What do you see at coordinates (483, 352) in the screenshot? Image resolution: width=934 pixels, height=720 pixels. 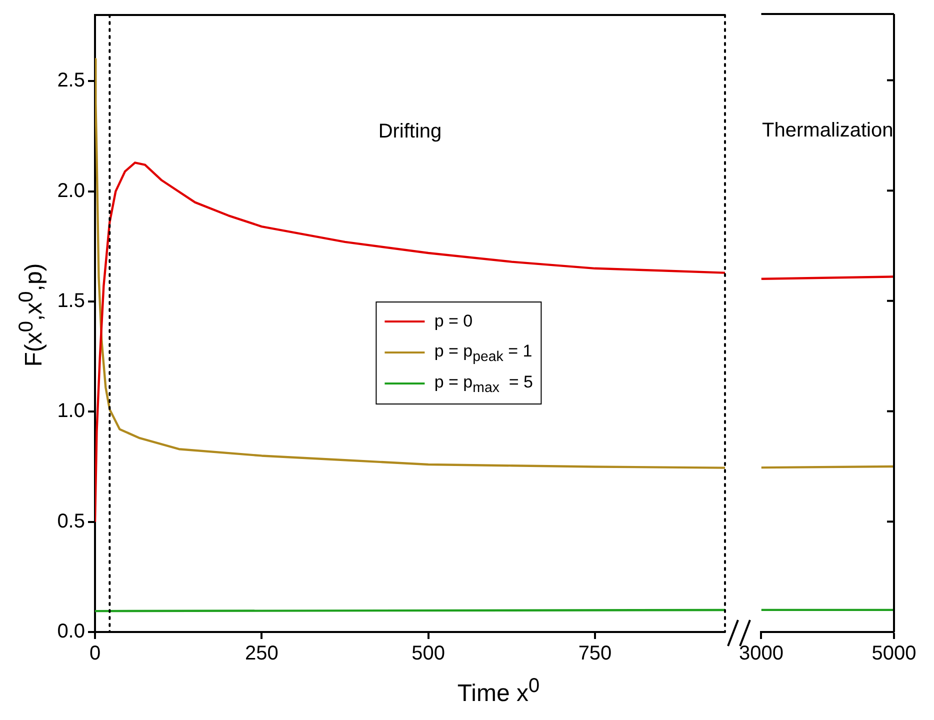 I see `legend-label: p = p$_{peak}$ = 1` at bounding box center [483, 352].